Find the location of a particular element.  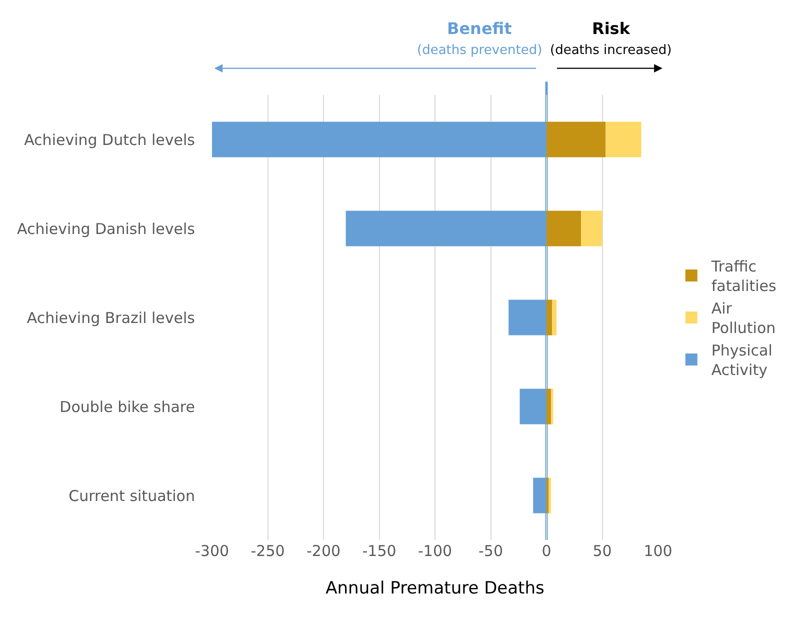

y-tick-label: Achieving Danish levels is located at coordinates (106, 229).